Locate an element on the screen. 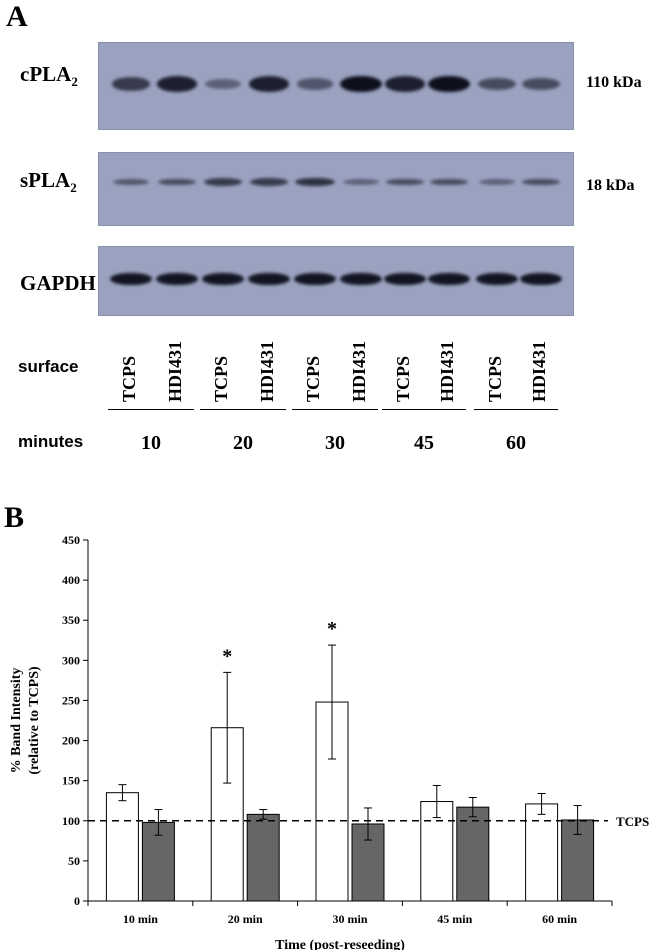 This screenshot has height=952, width=656. protein-label-gapdh: GAPDH is located at coordinates (58, 283).